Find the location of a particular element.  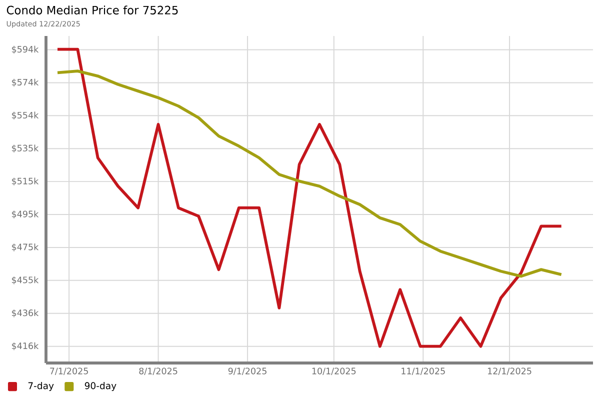

y-tick-label: $574k is located at coordinates (25, 82).